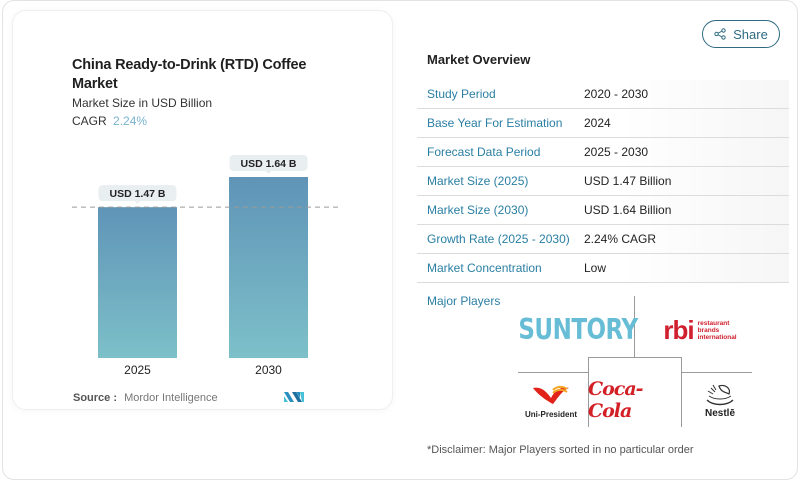  Describe the element at coordinates (616, 152) in the screenshot. I see `row-value: 2025 - 2030` at that location.